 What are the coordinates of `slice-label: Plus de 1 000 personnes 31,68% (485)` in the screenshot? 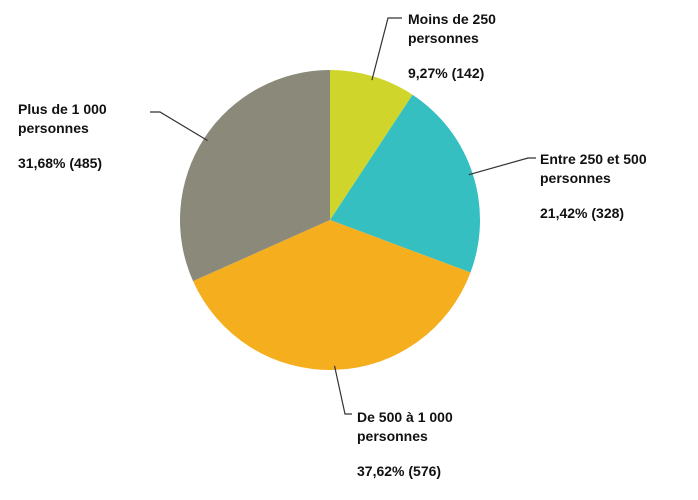 It's located at (85, 136).